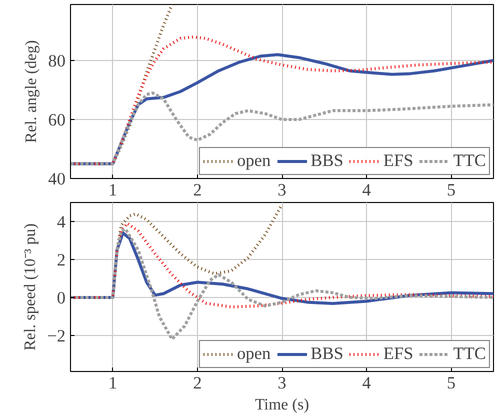  Describe the element at coordinates (57, 179) in the screenshot. I see `y-tick-label: 40` at that location.